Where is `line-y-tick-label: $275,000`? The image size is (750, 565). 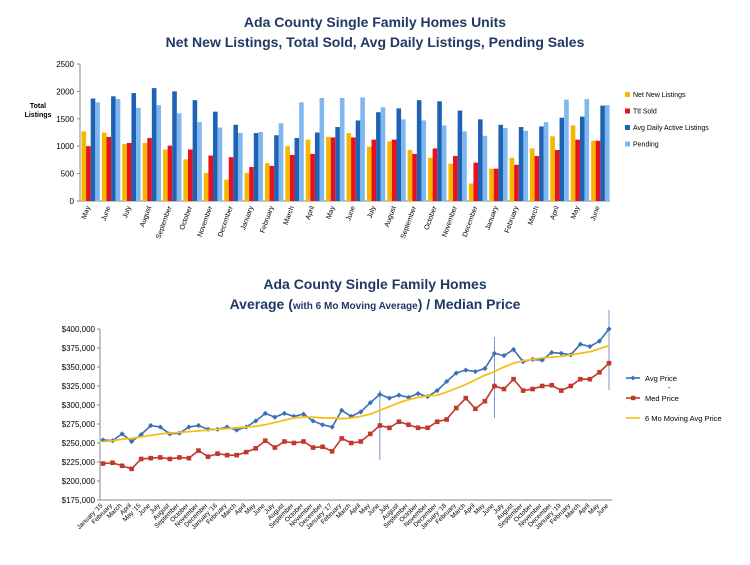
line-y-tick-label: $275,000 is located at coordinates (79, 424).